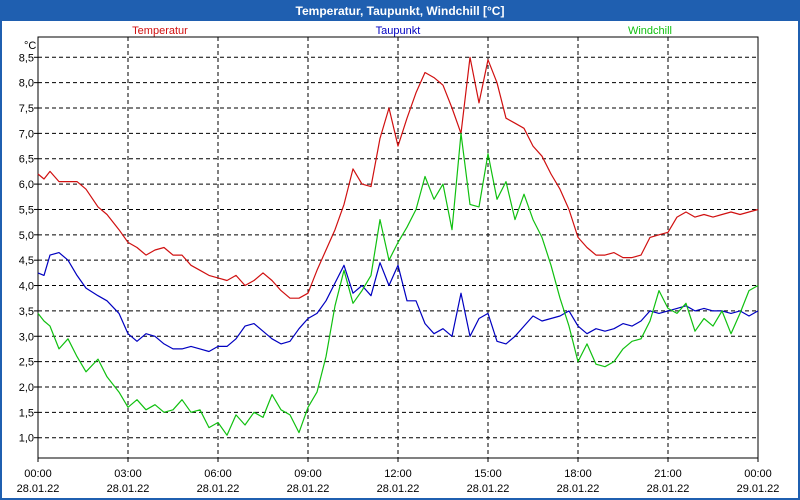  What do you see at coordinates (650, 31) in the screenshot?
I see `legend-windchill: Windchill` at bounding box center [650, 31].